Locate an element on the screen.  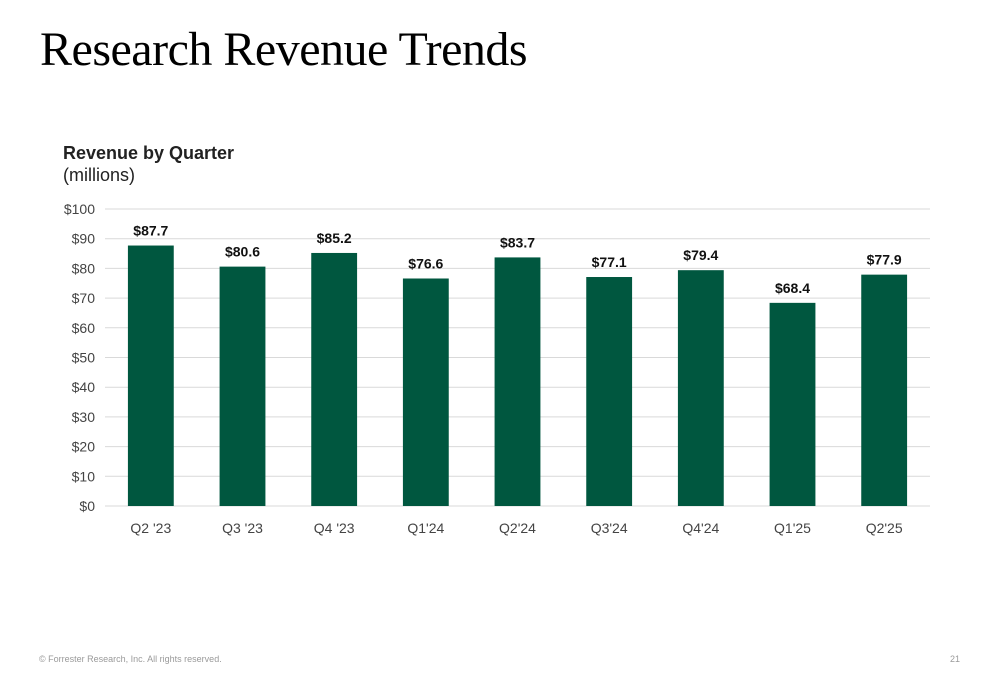
chart-subtitle: (millions) is located at coordinates (99, 175).